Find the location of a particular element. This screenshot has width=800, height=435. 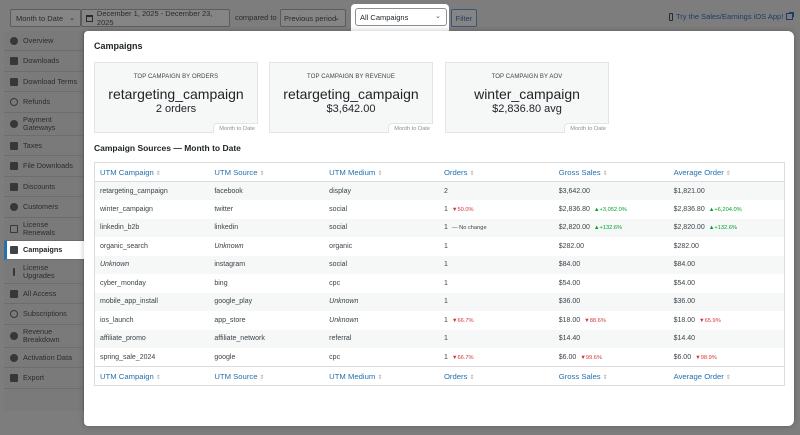

sidebar-item-file-downloads: File Downloads is located at coordinates (44, 166).